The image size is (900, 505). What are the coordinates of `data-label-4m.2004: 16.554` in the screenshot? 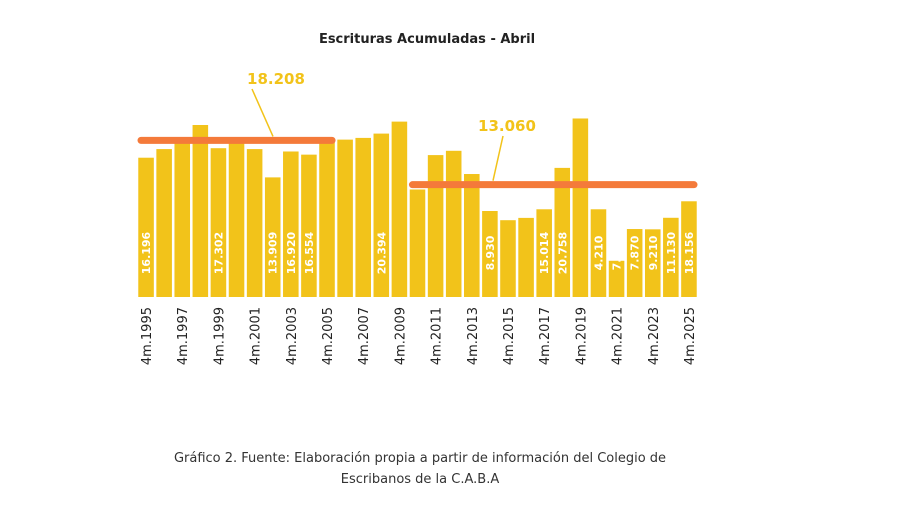 It's located at (309, 252).